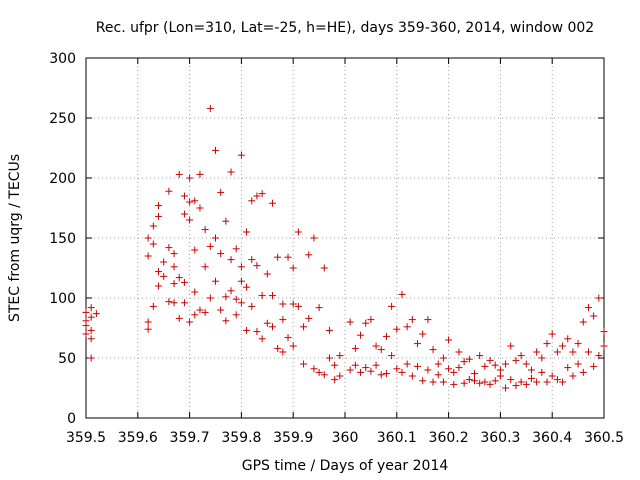  I want to click on y-tick-label: 150, so click(62, 239).